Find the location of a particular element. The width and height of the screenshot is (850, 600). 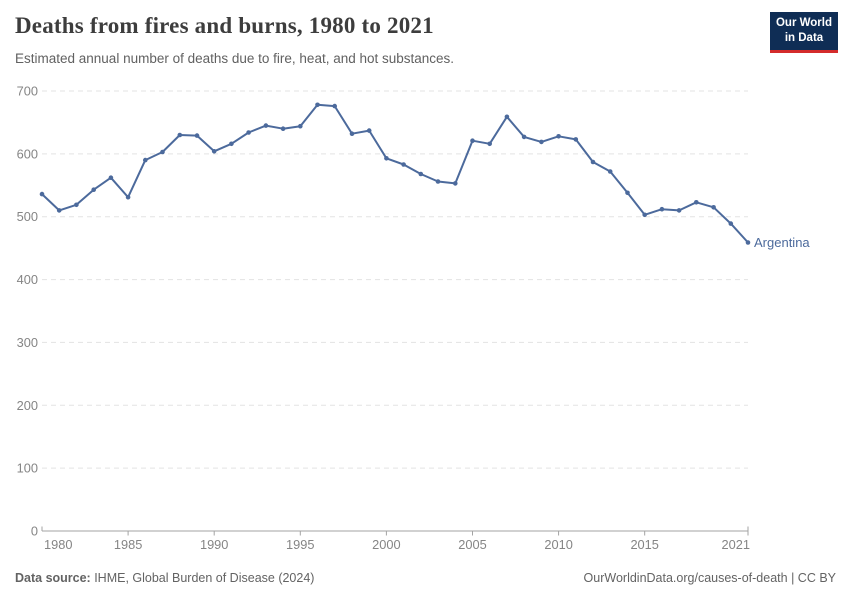

y-tick-label: 700 is located at coordinates (27, 91).